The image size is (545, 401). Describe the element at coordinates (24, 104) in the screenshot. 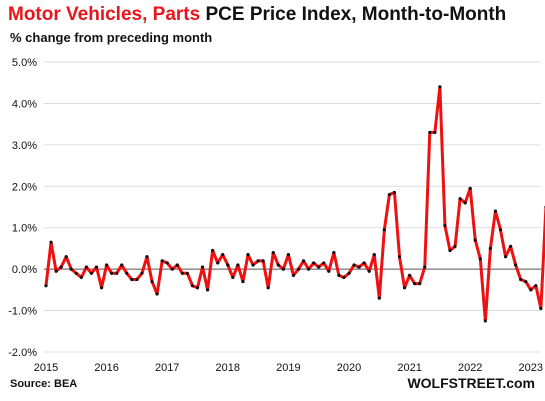

I see `y-tick-label: 4.0%` at that location.